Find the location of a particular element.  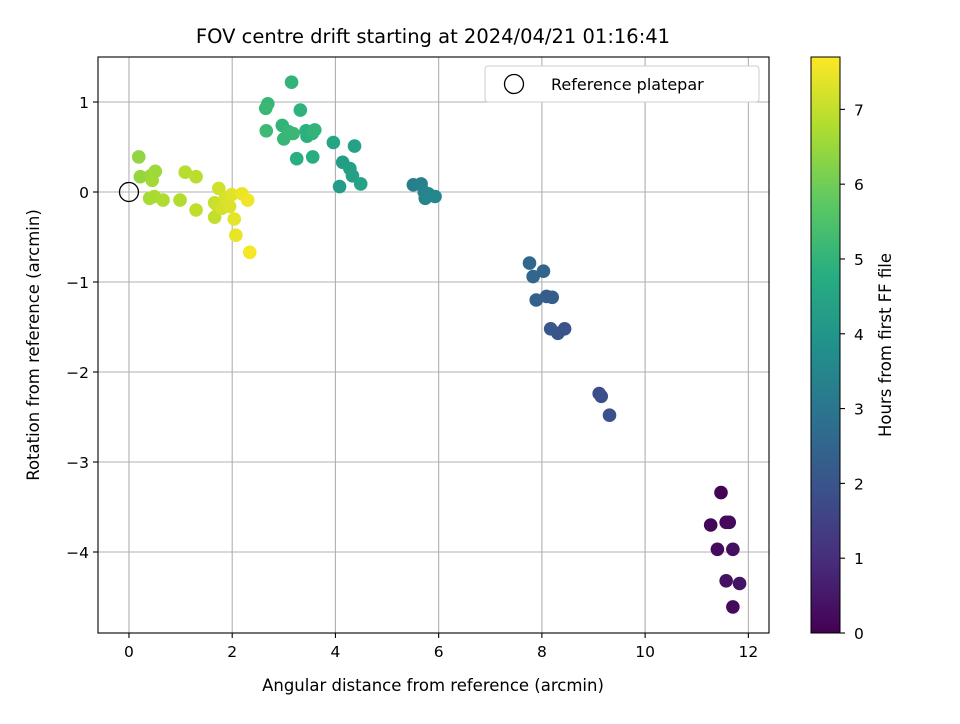

y-axis-label: Rotation from reference (arcmin) is located at coordinates (33, 345).